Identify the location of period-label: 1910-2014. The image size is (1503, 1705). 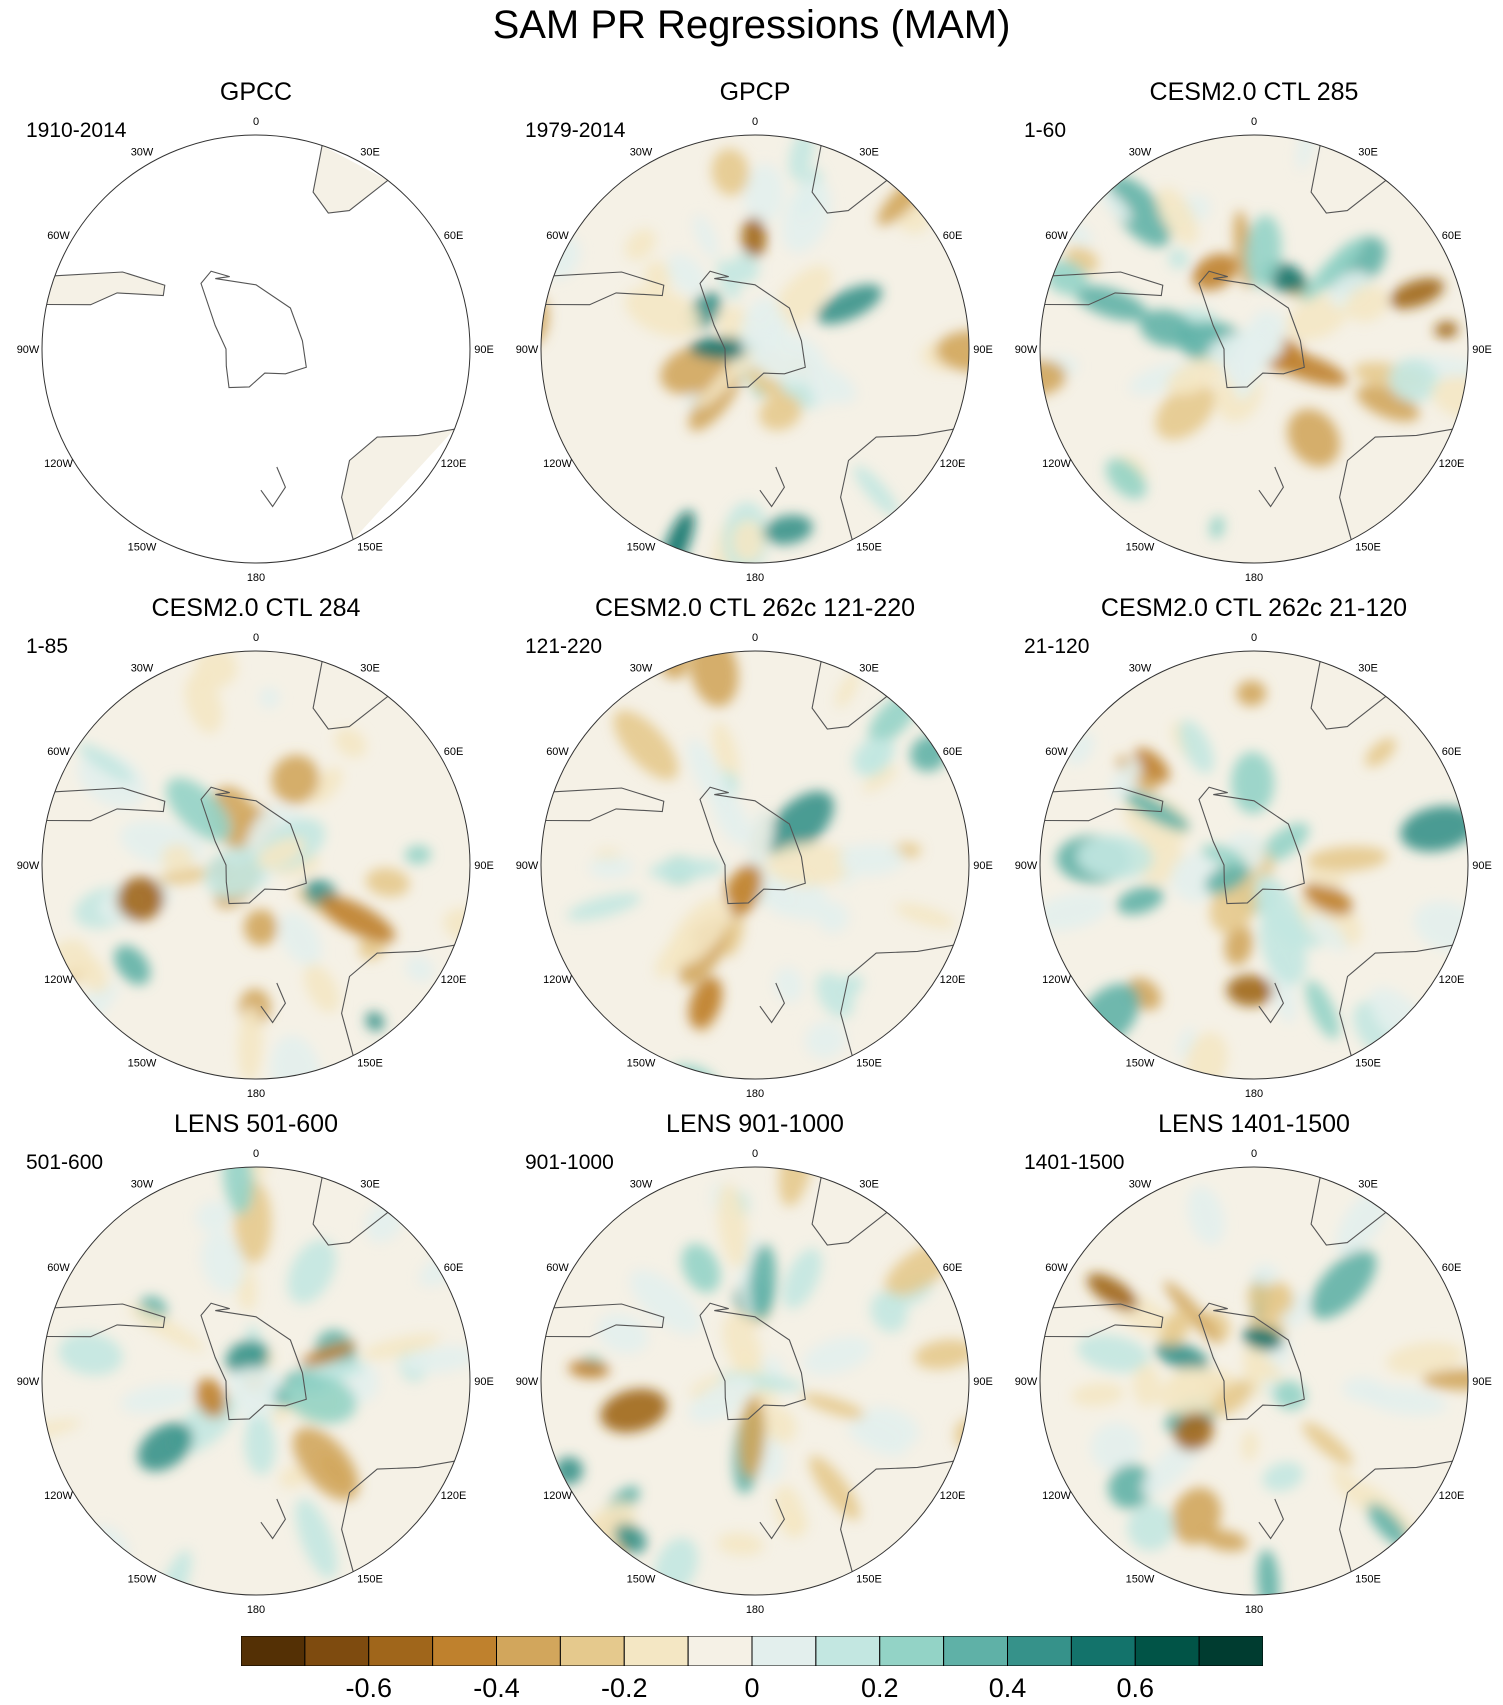
(76, 130).